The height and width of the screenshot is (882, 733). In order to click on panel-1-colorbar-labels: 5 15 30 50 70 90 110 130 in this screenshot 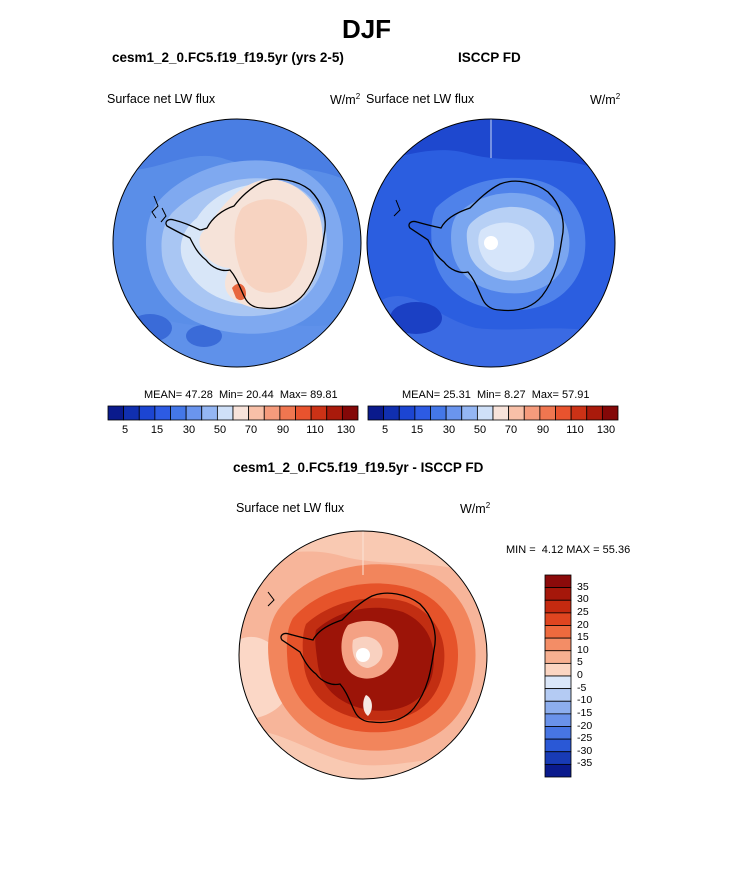, I will do `click(233, 431)`.